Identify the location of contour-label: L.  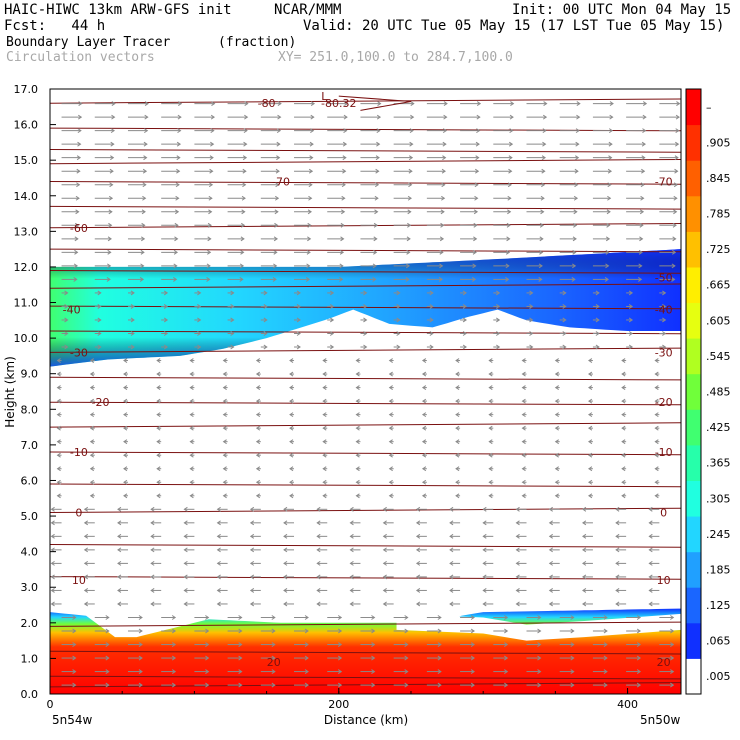
(324, 96).